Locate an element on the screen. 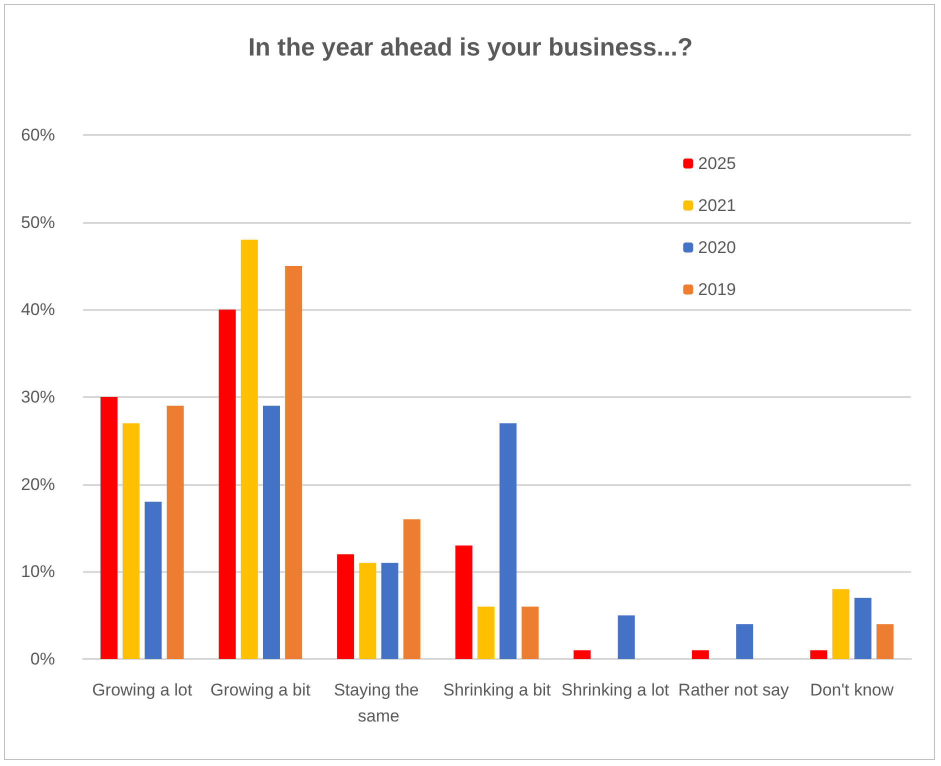 The height and width of the screenshot is (766, 941). y-tick-label: 50% is located at coordinates (37, 222).